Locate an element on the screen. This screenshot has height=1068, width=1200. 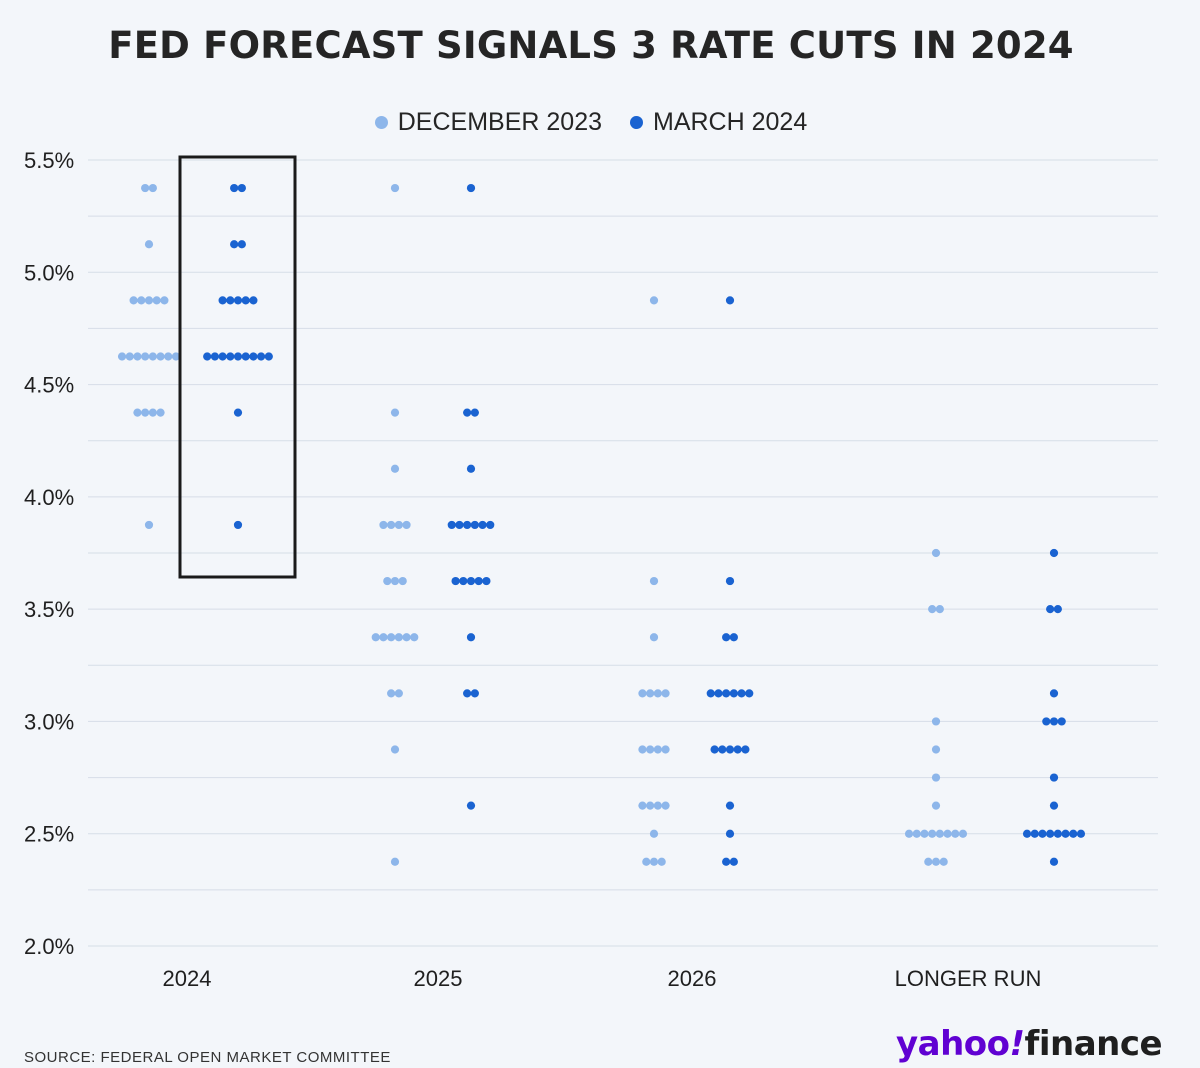
legend: DECEMBER 2023 MARCH 2024 is located at coordinates (591, 122).